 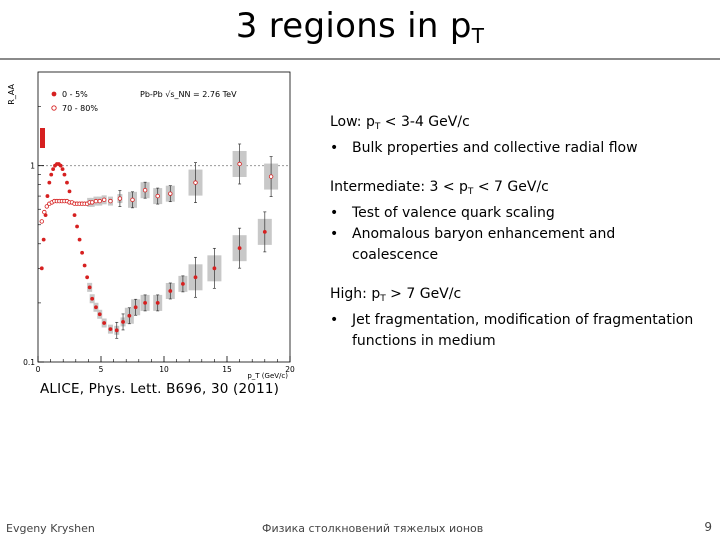 I want to click on legend-label-central: 0 - 5%, so click(x=75, y=94).